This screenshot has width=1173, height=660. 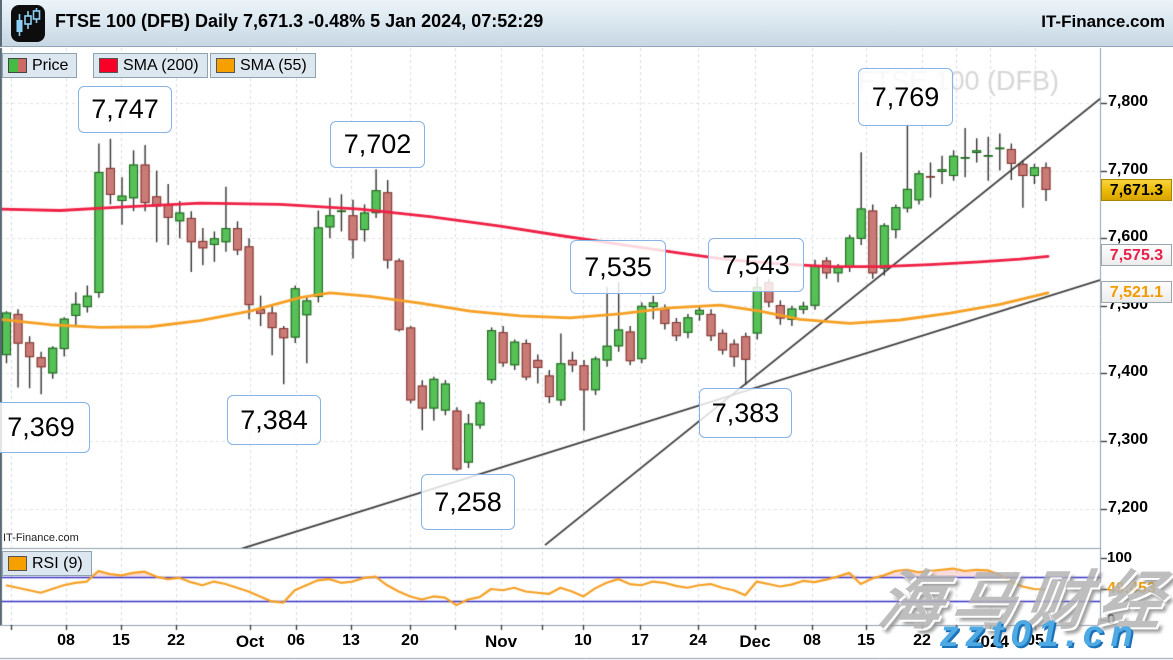 What do you see at coordinates (225, 65) in the screenshot?
I see `sma55-swatch-icon` at bounding box center [225, 65].